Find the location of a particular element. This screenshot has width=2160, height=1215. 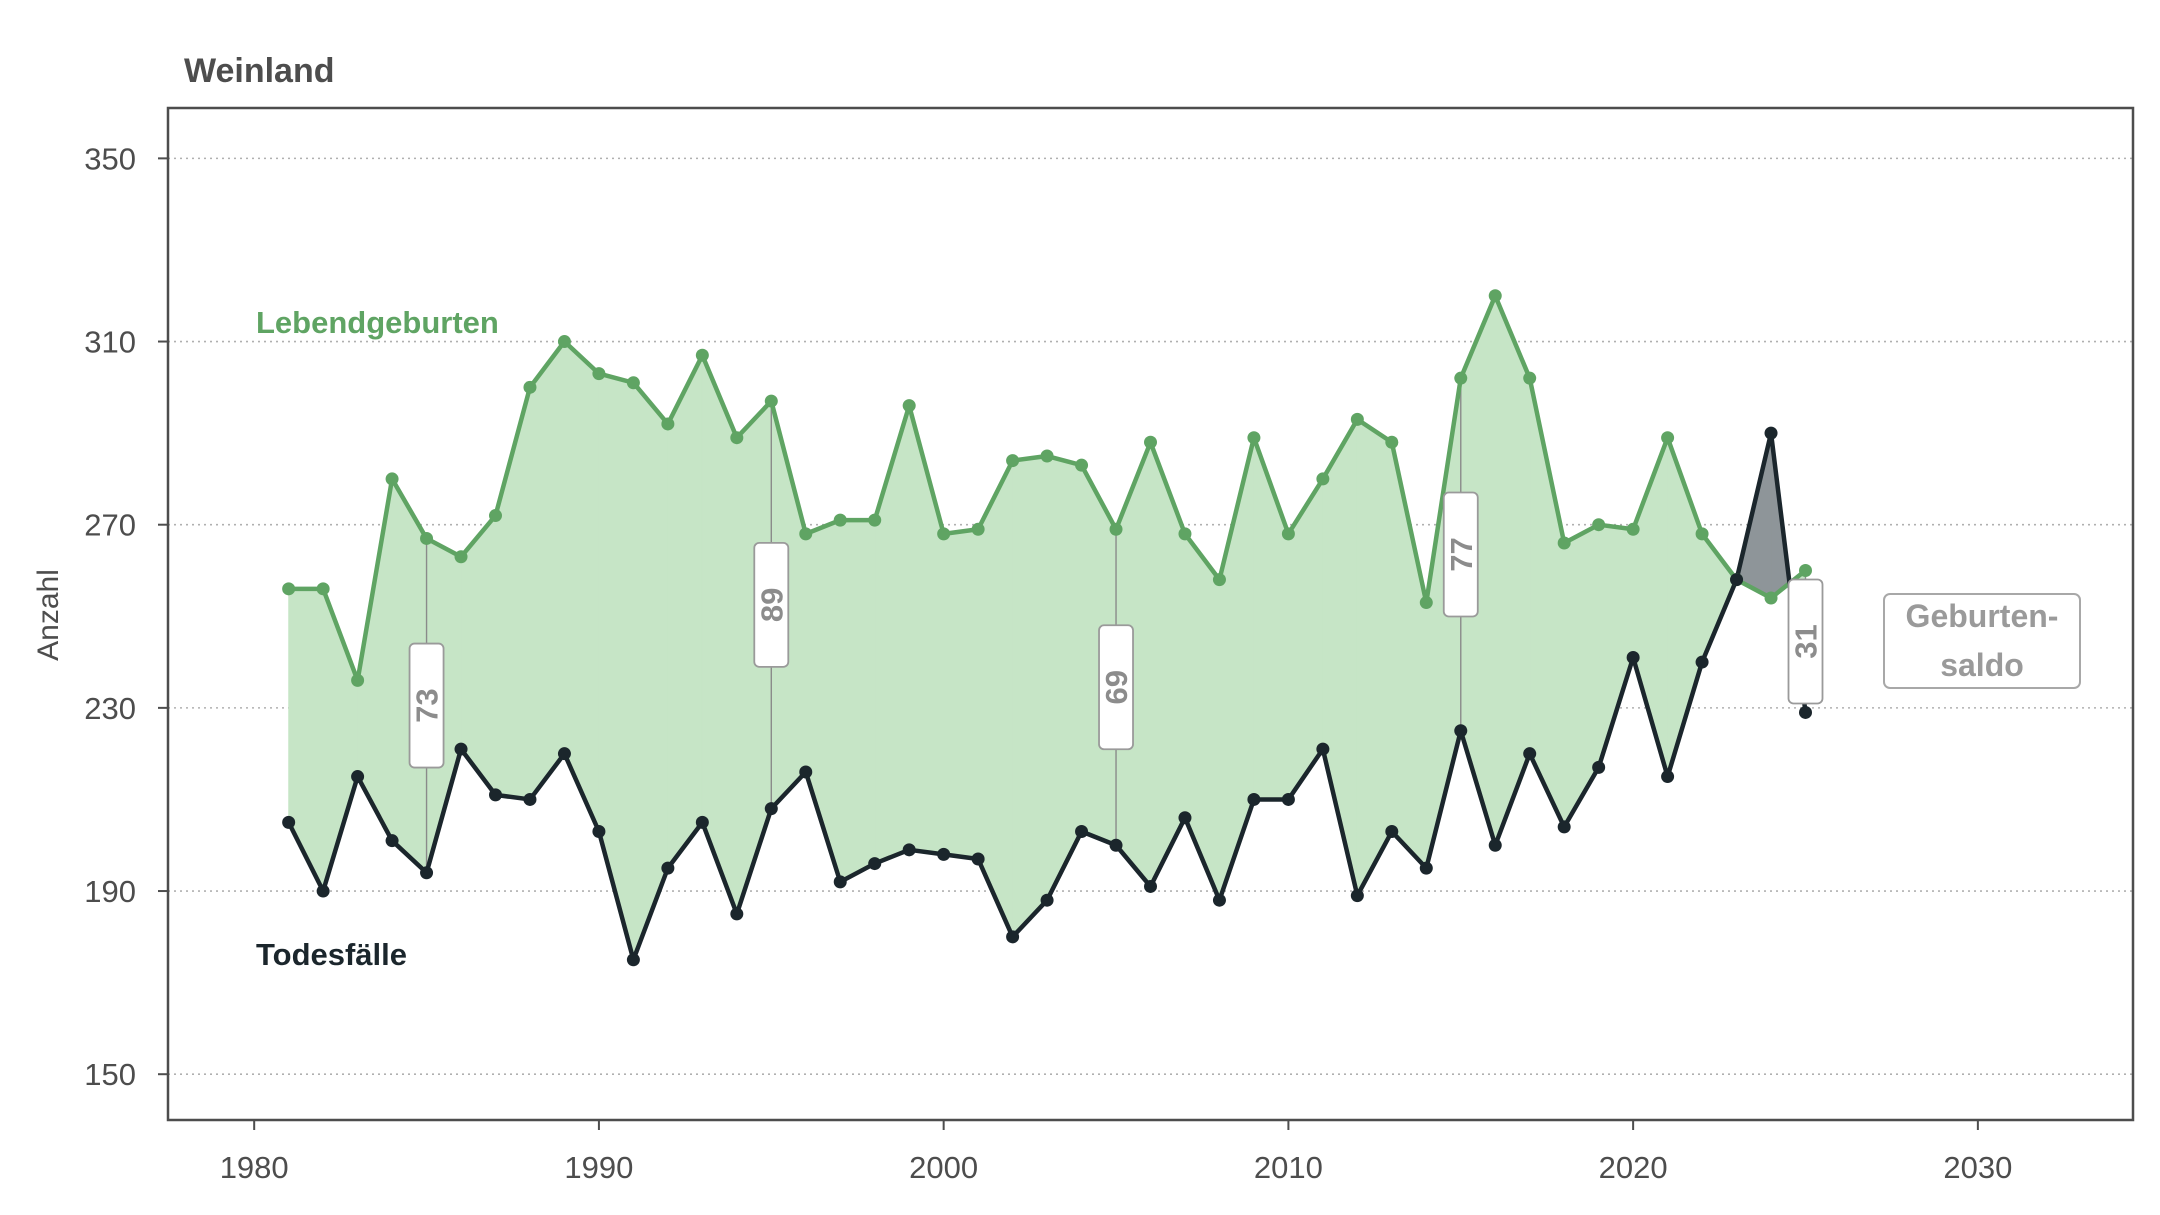

deaths-point-2022 is located at coordinates (1702, 662).